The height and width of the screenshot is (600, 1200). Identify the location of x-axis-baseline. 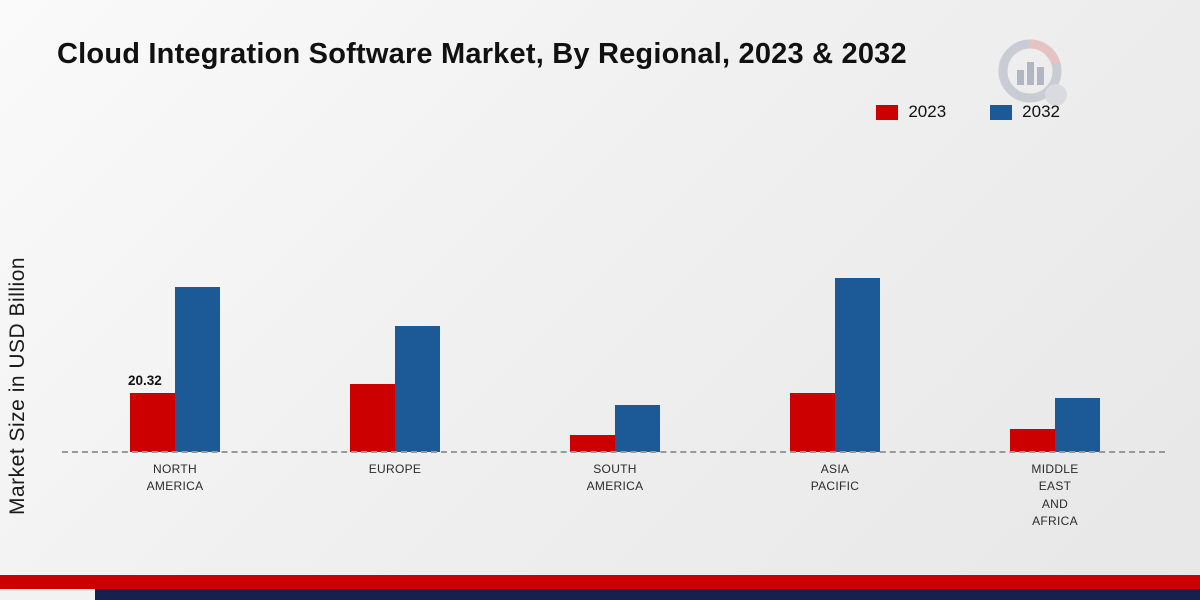
(613, 452).